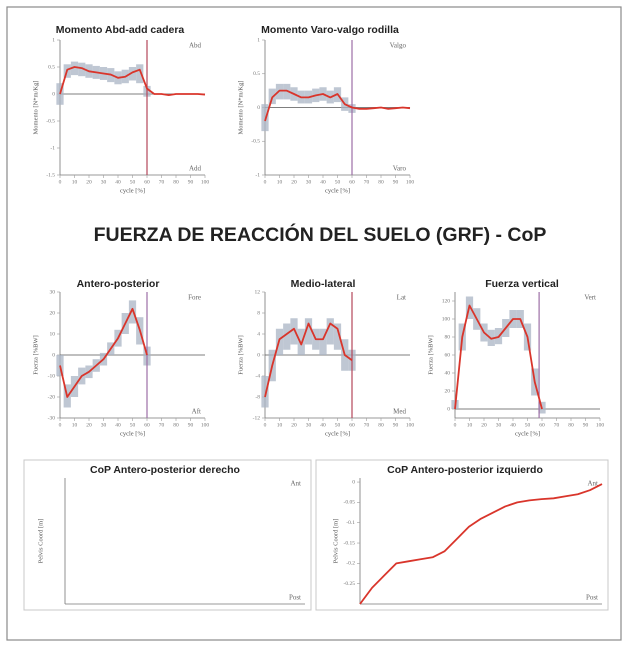 The height and width of the screenshot is (647, 629). What do you see at coordinates (592, 598) in the screenshot?
I see `annotation: Post` at bounding box center [592, 598].